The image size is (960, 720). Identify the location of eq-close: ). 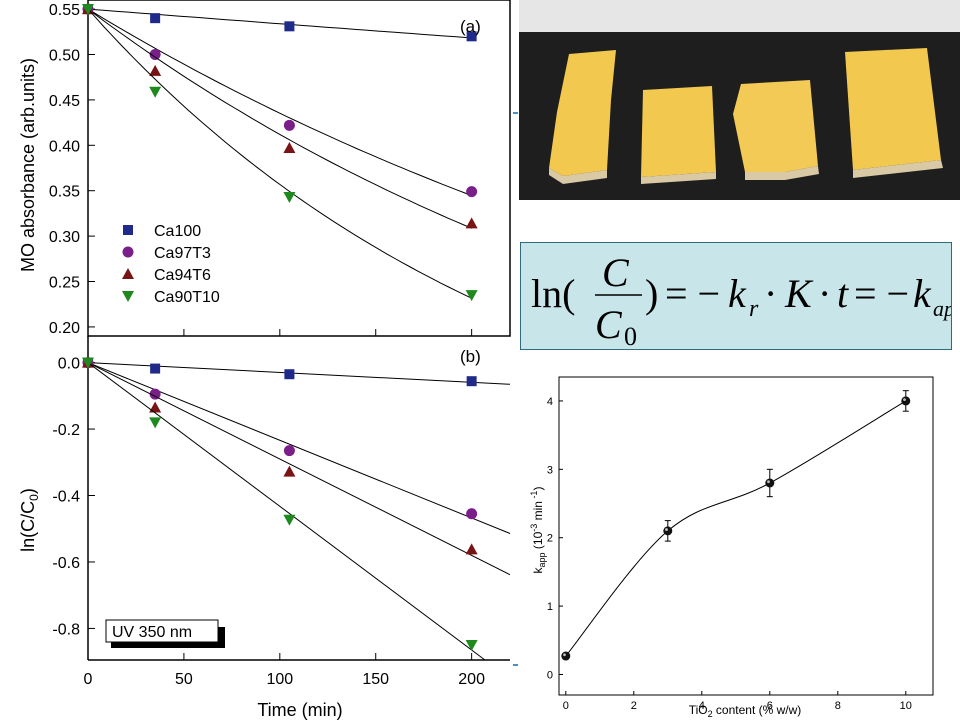
(651, 293).